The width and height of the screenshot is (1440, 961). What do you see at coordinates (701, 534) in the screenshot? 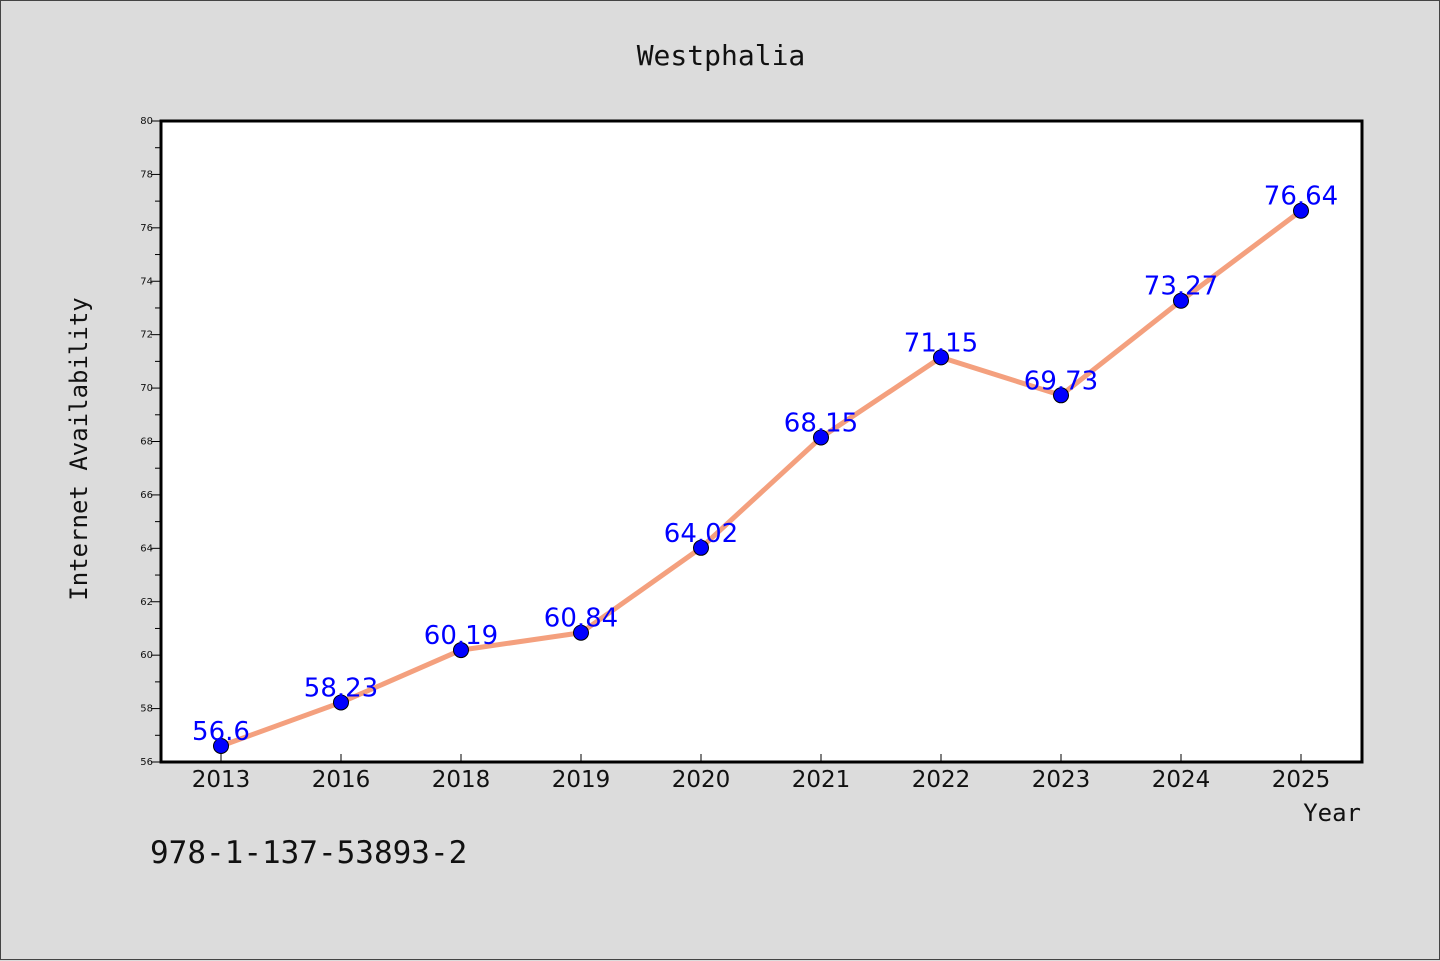
I see `data-label: 64.02` at bounding box center [701, 534].